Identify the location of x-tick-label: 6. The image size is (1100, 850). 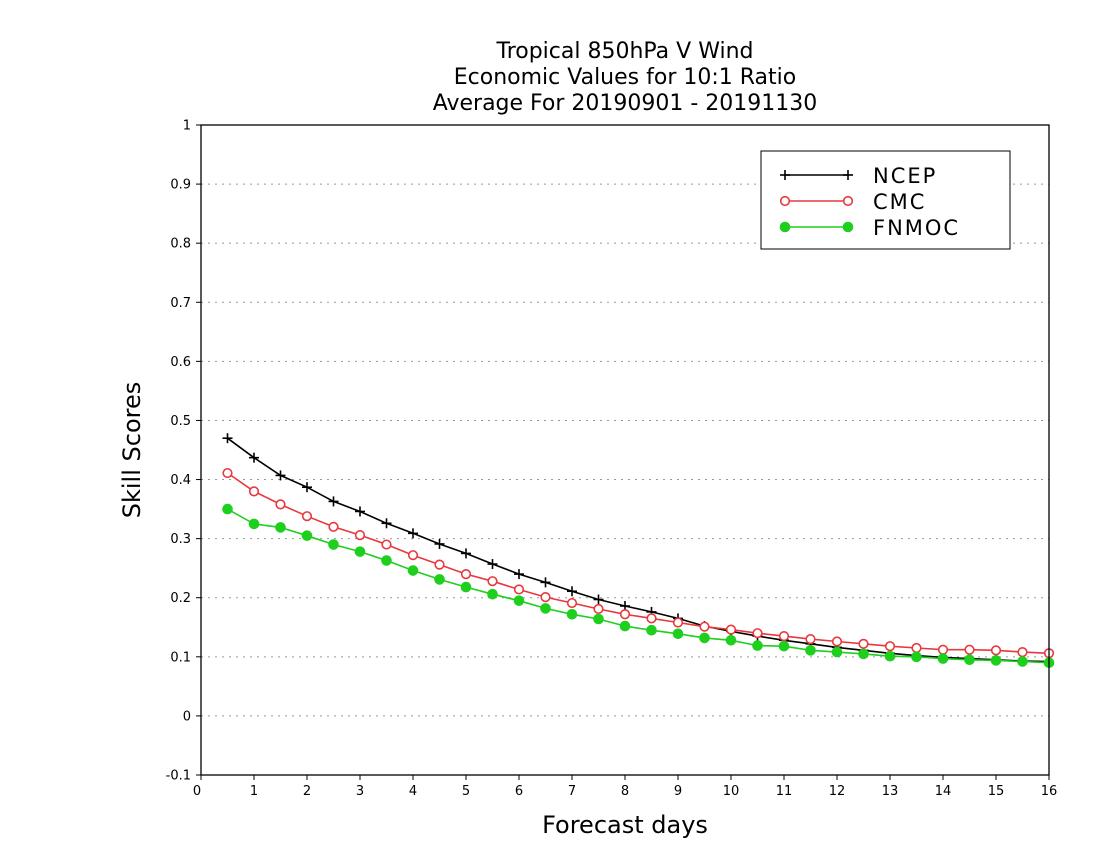
(519, 791).